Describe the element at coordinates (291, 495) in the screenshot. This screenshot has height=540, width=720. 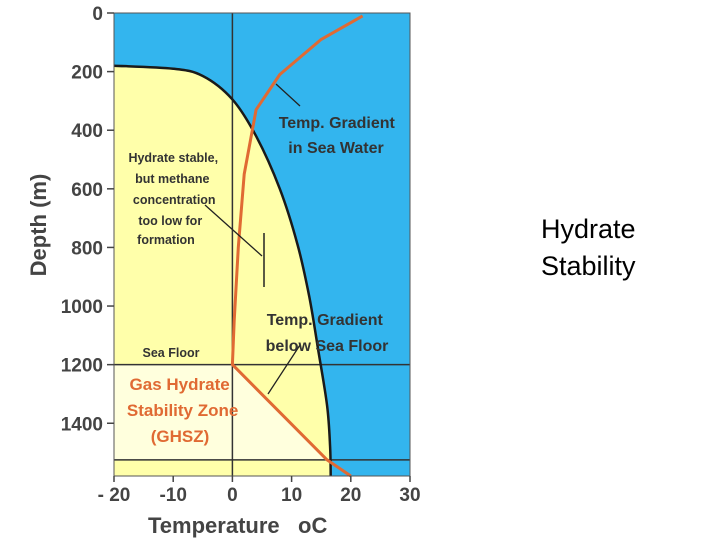
I see `x-tick-label: 10` at that location.